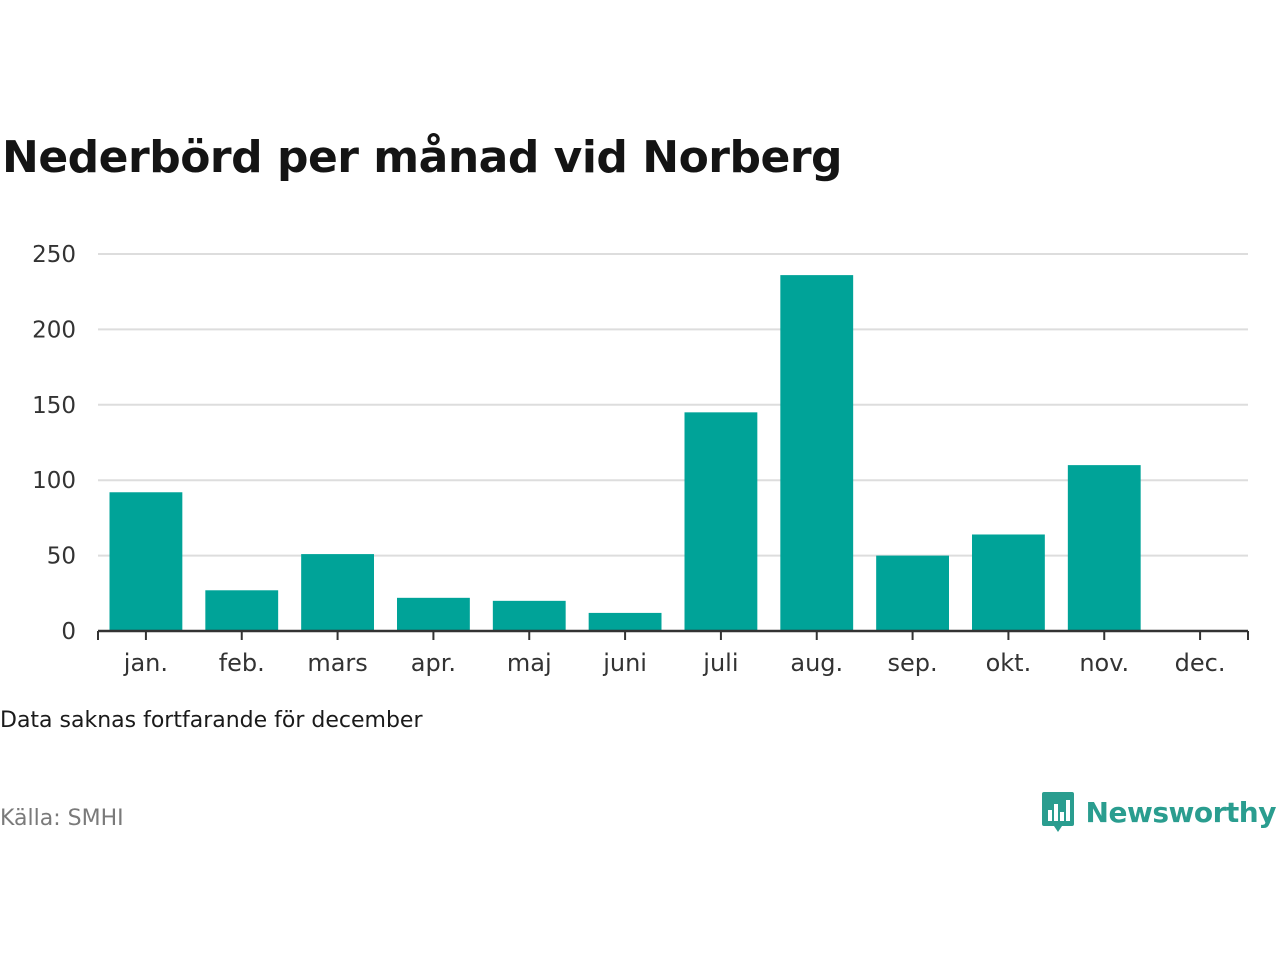 The width and height of the screenshot is (1280, 960). What do you see at coordinates (433, 663) in the screenshot?
I see `x-tick-label: apr.` at bounding box center [433, 663].